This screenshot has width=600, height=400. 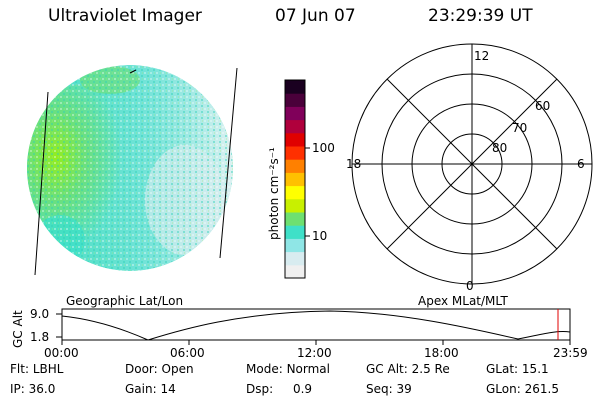 I want to click on observation-time: 23:29:39 UT, so click(x=480, y=16).